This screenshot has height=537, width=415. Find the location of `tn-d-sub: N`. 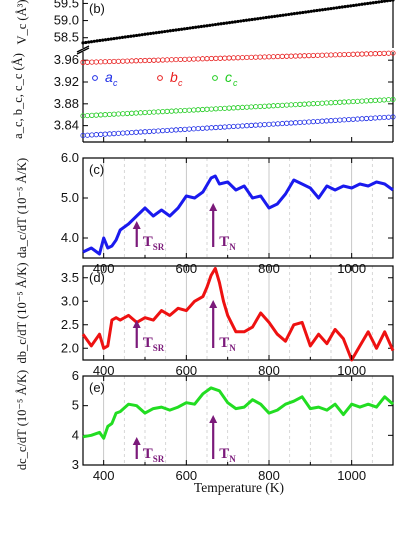

tn-d-sub: N is located at coordinates (232, 348).